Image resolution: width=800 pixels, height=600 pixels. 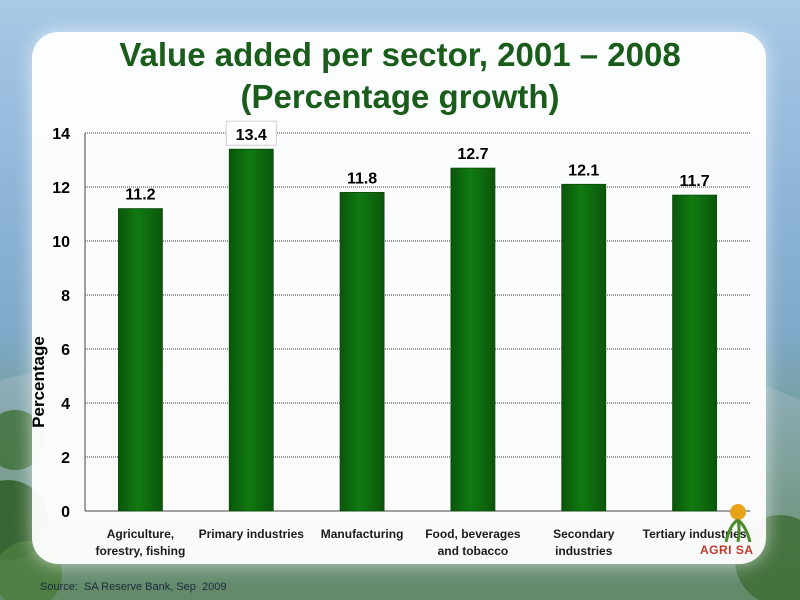 I want to click on y-tick-label: 10, so click(x=61, y=242).